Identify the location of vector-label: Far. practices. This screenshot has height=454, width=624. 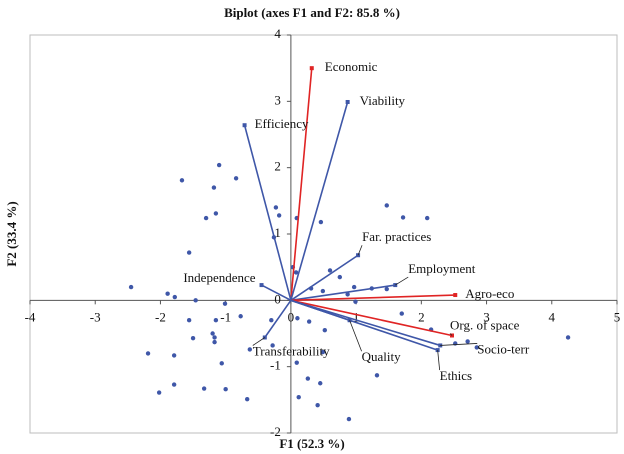
(396, 236).